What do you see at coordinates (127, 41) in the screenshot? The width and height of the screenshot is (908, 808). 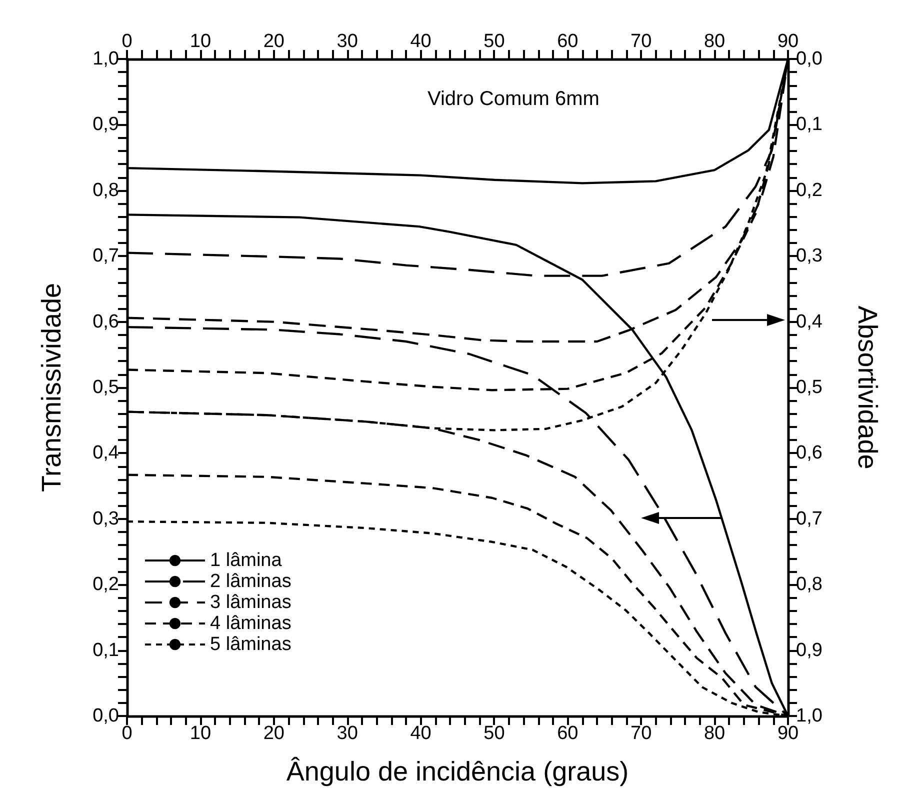 I see `x2-tick-label: 0` at bounding box center [127, 41].